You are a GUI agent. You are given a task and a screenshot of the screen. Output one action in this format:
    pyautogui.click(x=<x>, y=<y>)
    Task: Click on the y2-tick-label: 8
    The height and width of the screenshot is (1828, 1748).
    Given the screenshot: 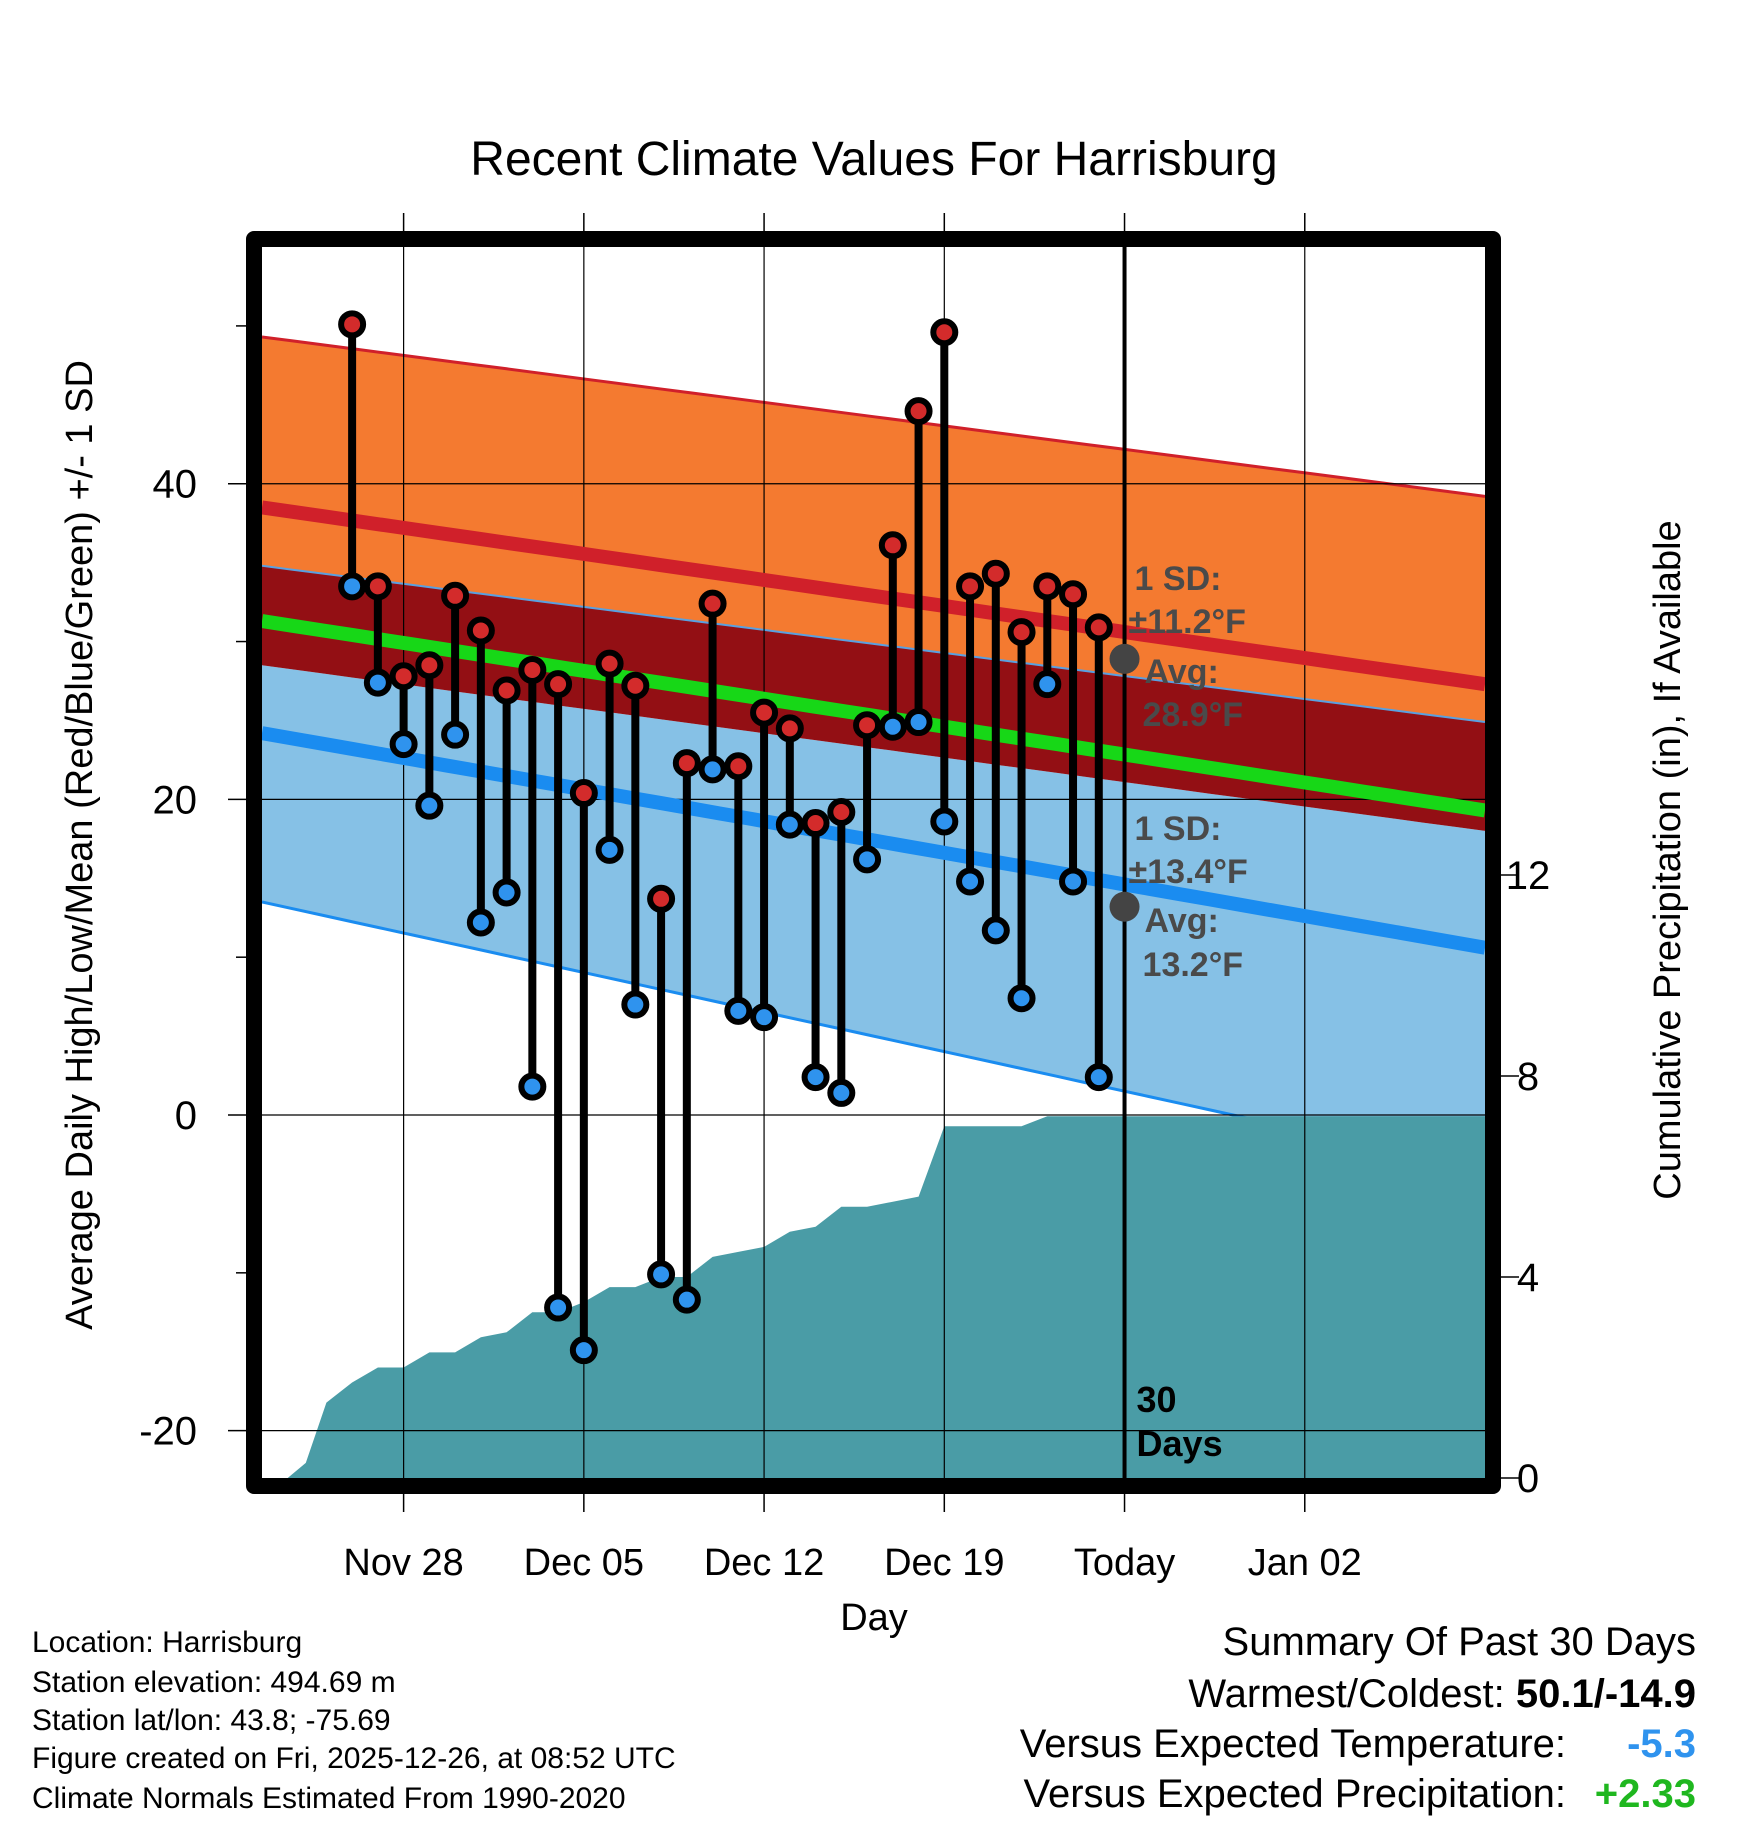 What is the action you would take?
    pyautogui.click(x=1528, y=1077)
    